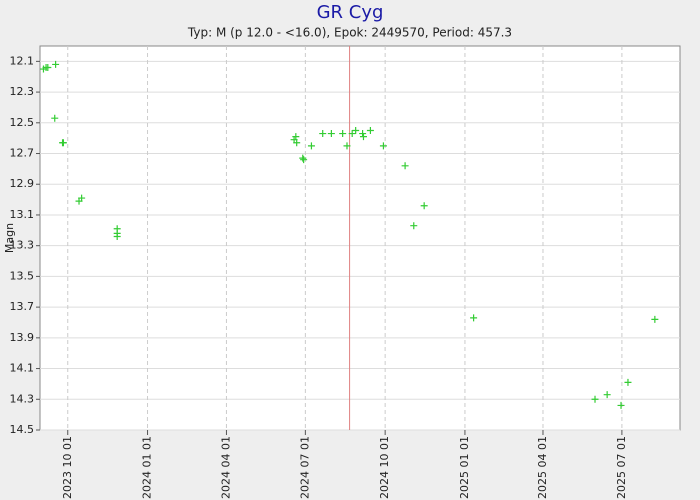 The width and height of the screenshot is (700, 500). Describe the element at coordinates (225, 467) in the screenshot. I see `x-tick-label: 2024 04 01` at that location.